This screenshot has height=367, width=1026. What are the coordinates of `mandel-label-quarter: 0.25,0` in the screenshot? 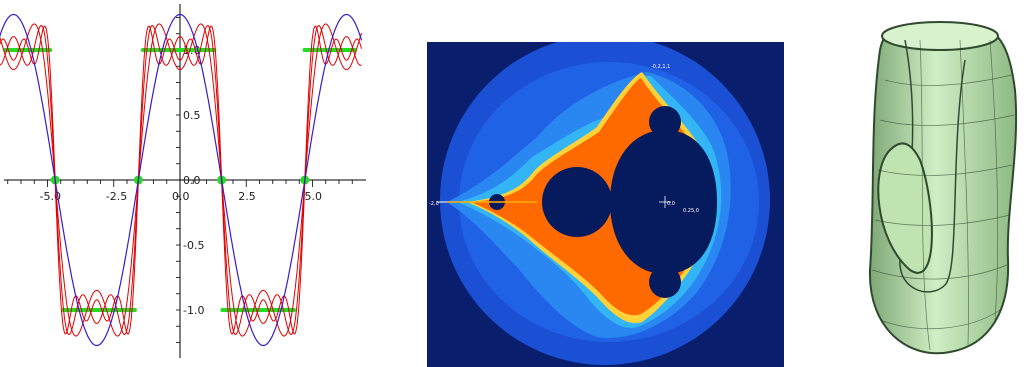 It's located at (691, 211).